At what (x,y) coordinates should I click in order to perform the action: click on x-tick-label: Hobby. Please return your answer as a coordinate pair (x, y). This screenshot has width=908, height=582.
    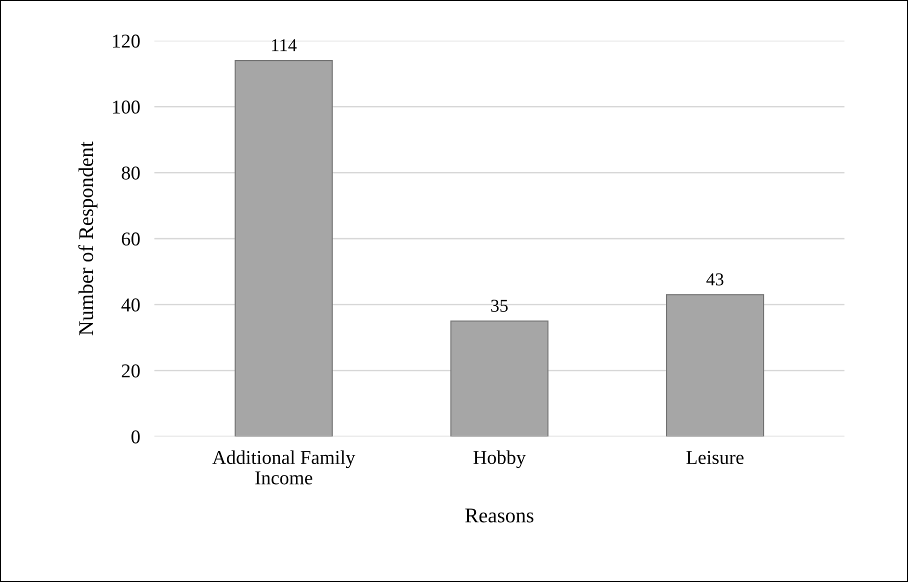
    Looking at the image, I should click on (499, 459).